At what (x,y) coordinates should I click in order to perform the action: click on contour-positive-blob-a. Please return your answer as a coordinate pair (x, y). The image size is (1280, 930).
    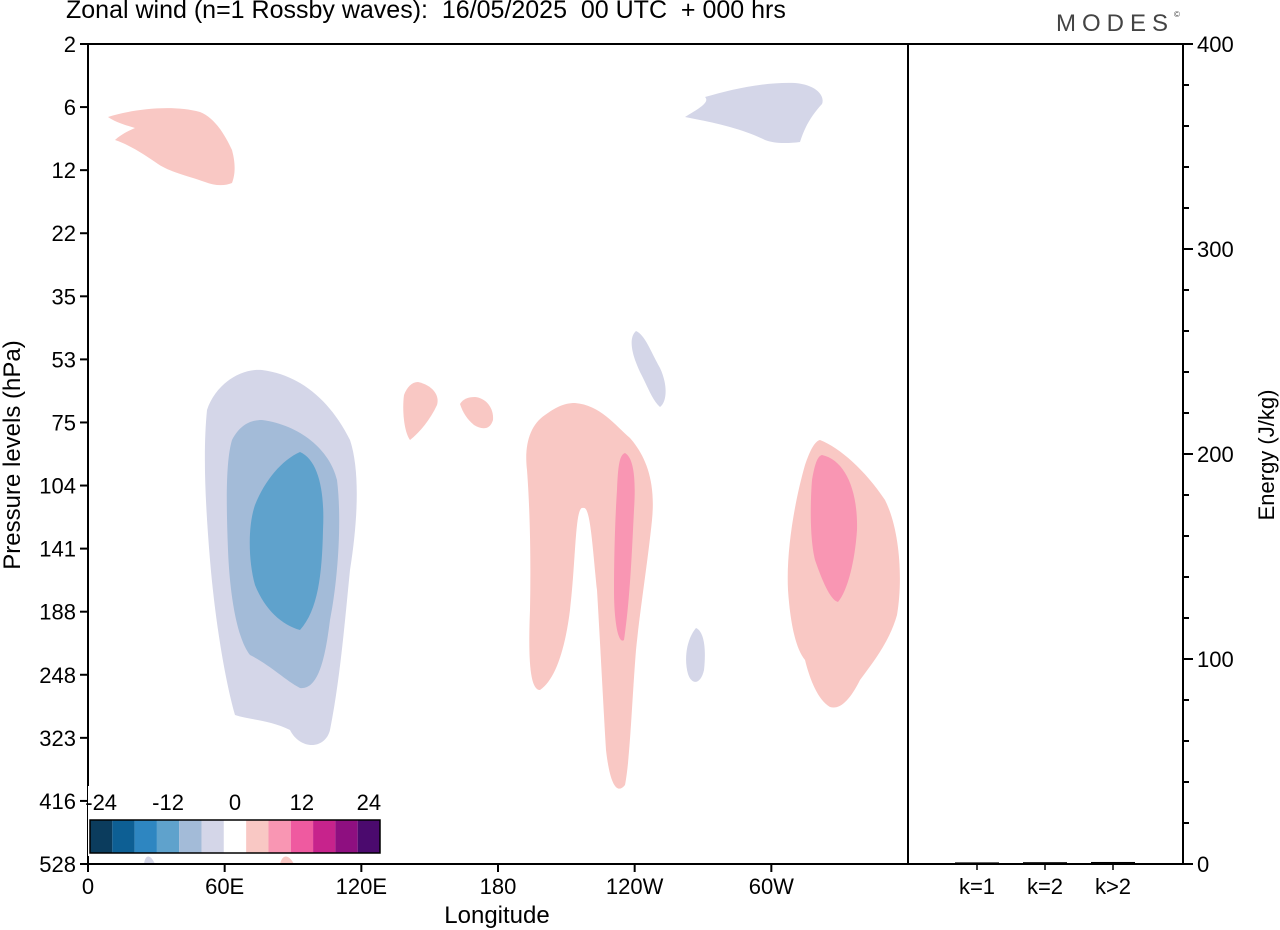
    Looking at the image, I should click on (420, 411).